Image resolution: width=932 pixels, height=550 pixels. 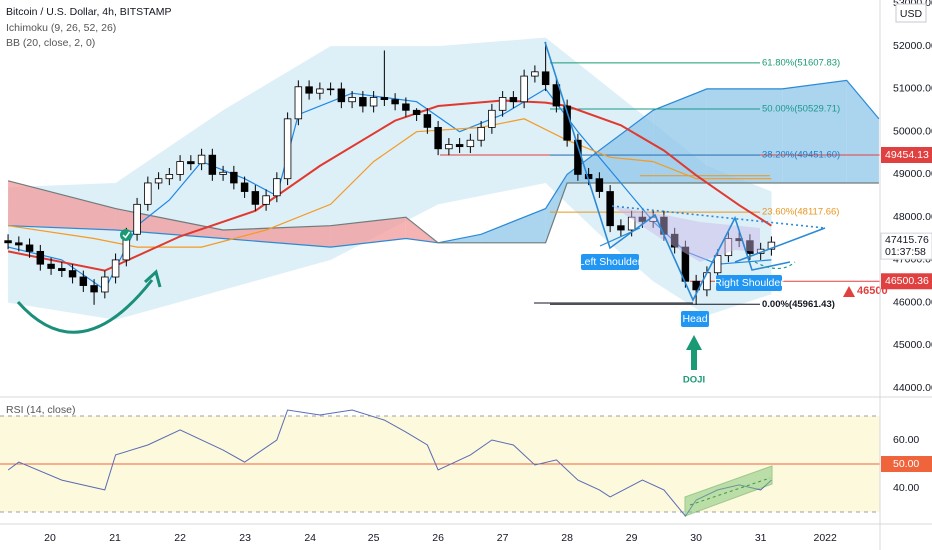 What do you see at coordinates (50, 43) in the screenshot?
I see `indicator-legend: BB (20, close, 2, 0)` at bounding box center [50, 43].